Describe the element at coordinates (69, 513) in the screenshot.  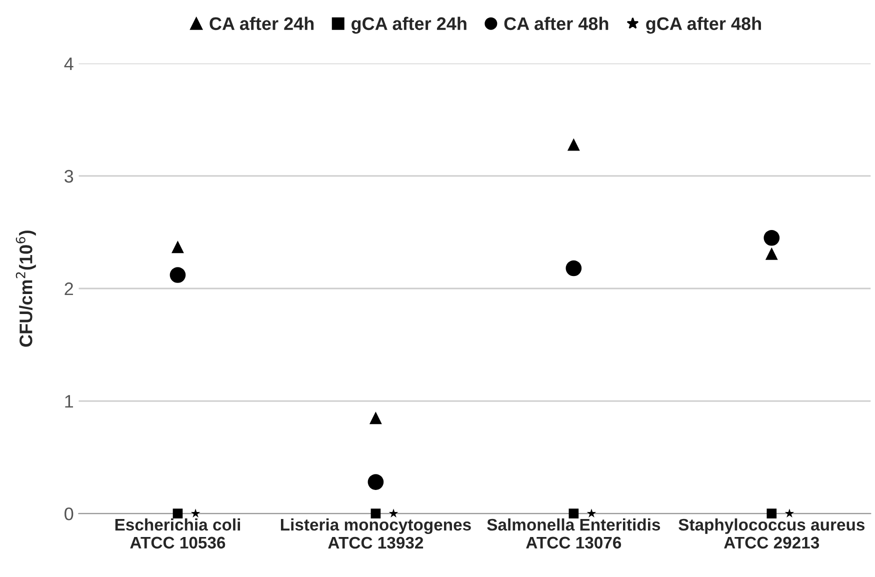
I see `y-tick-label: 0` at that location.